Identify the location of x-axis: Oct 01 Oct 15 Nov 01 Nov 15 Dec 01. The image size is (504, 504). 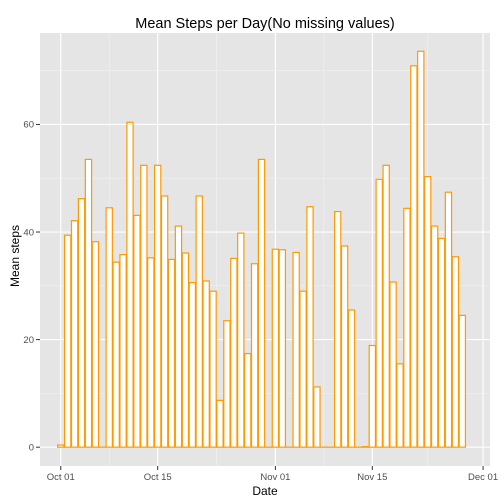
(272, 474).